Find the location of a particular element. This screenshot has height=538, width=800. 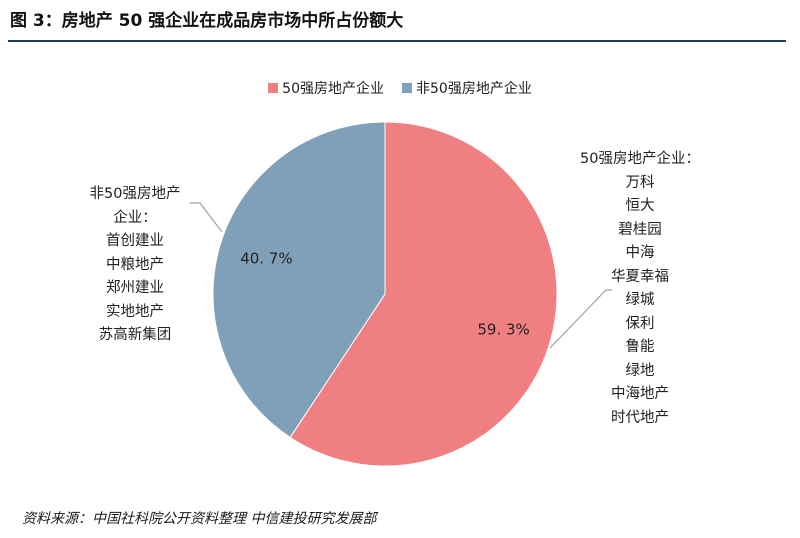

legend-label-top50: 50强房地产企业 is located at coordinates (333, 89).